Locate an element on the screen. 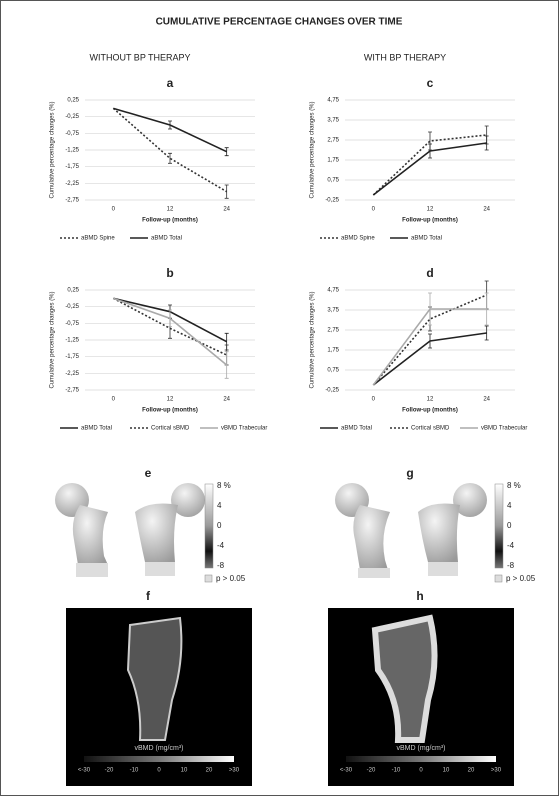 This screenshot has width=559, height=796. figure-title: CUMULATIVE PERCENTAGE CHANGES OVER TIME is located at coordinates (279, 22).